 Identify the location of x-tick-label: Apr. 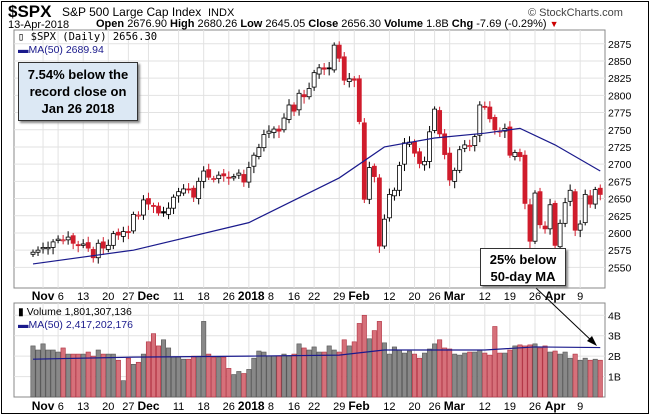
(555, 406).